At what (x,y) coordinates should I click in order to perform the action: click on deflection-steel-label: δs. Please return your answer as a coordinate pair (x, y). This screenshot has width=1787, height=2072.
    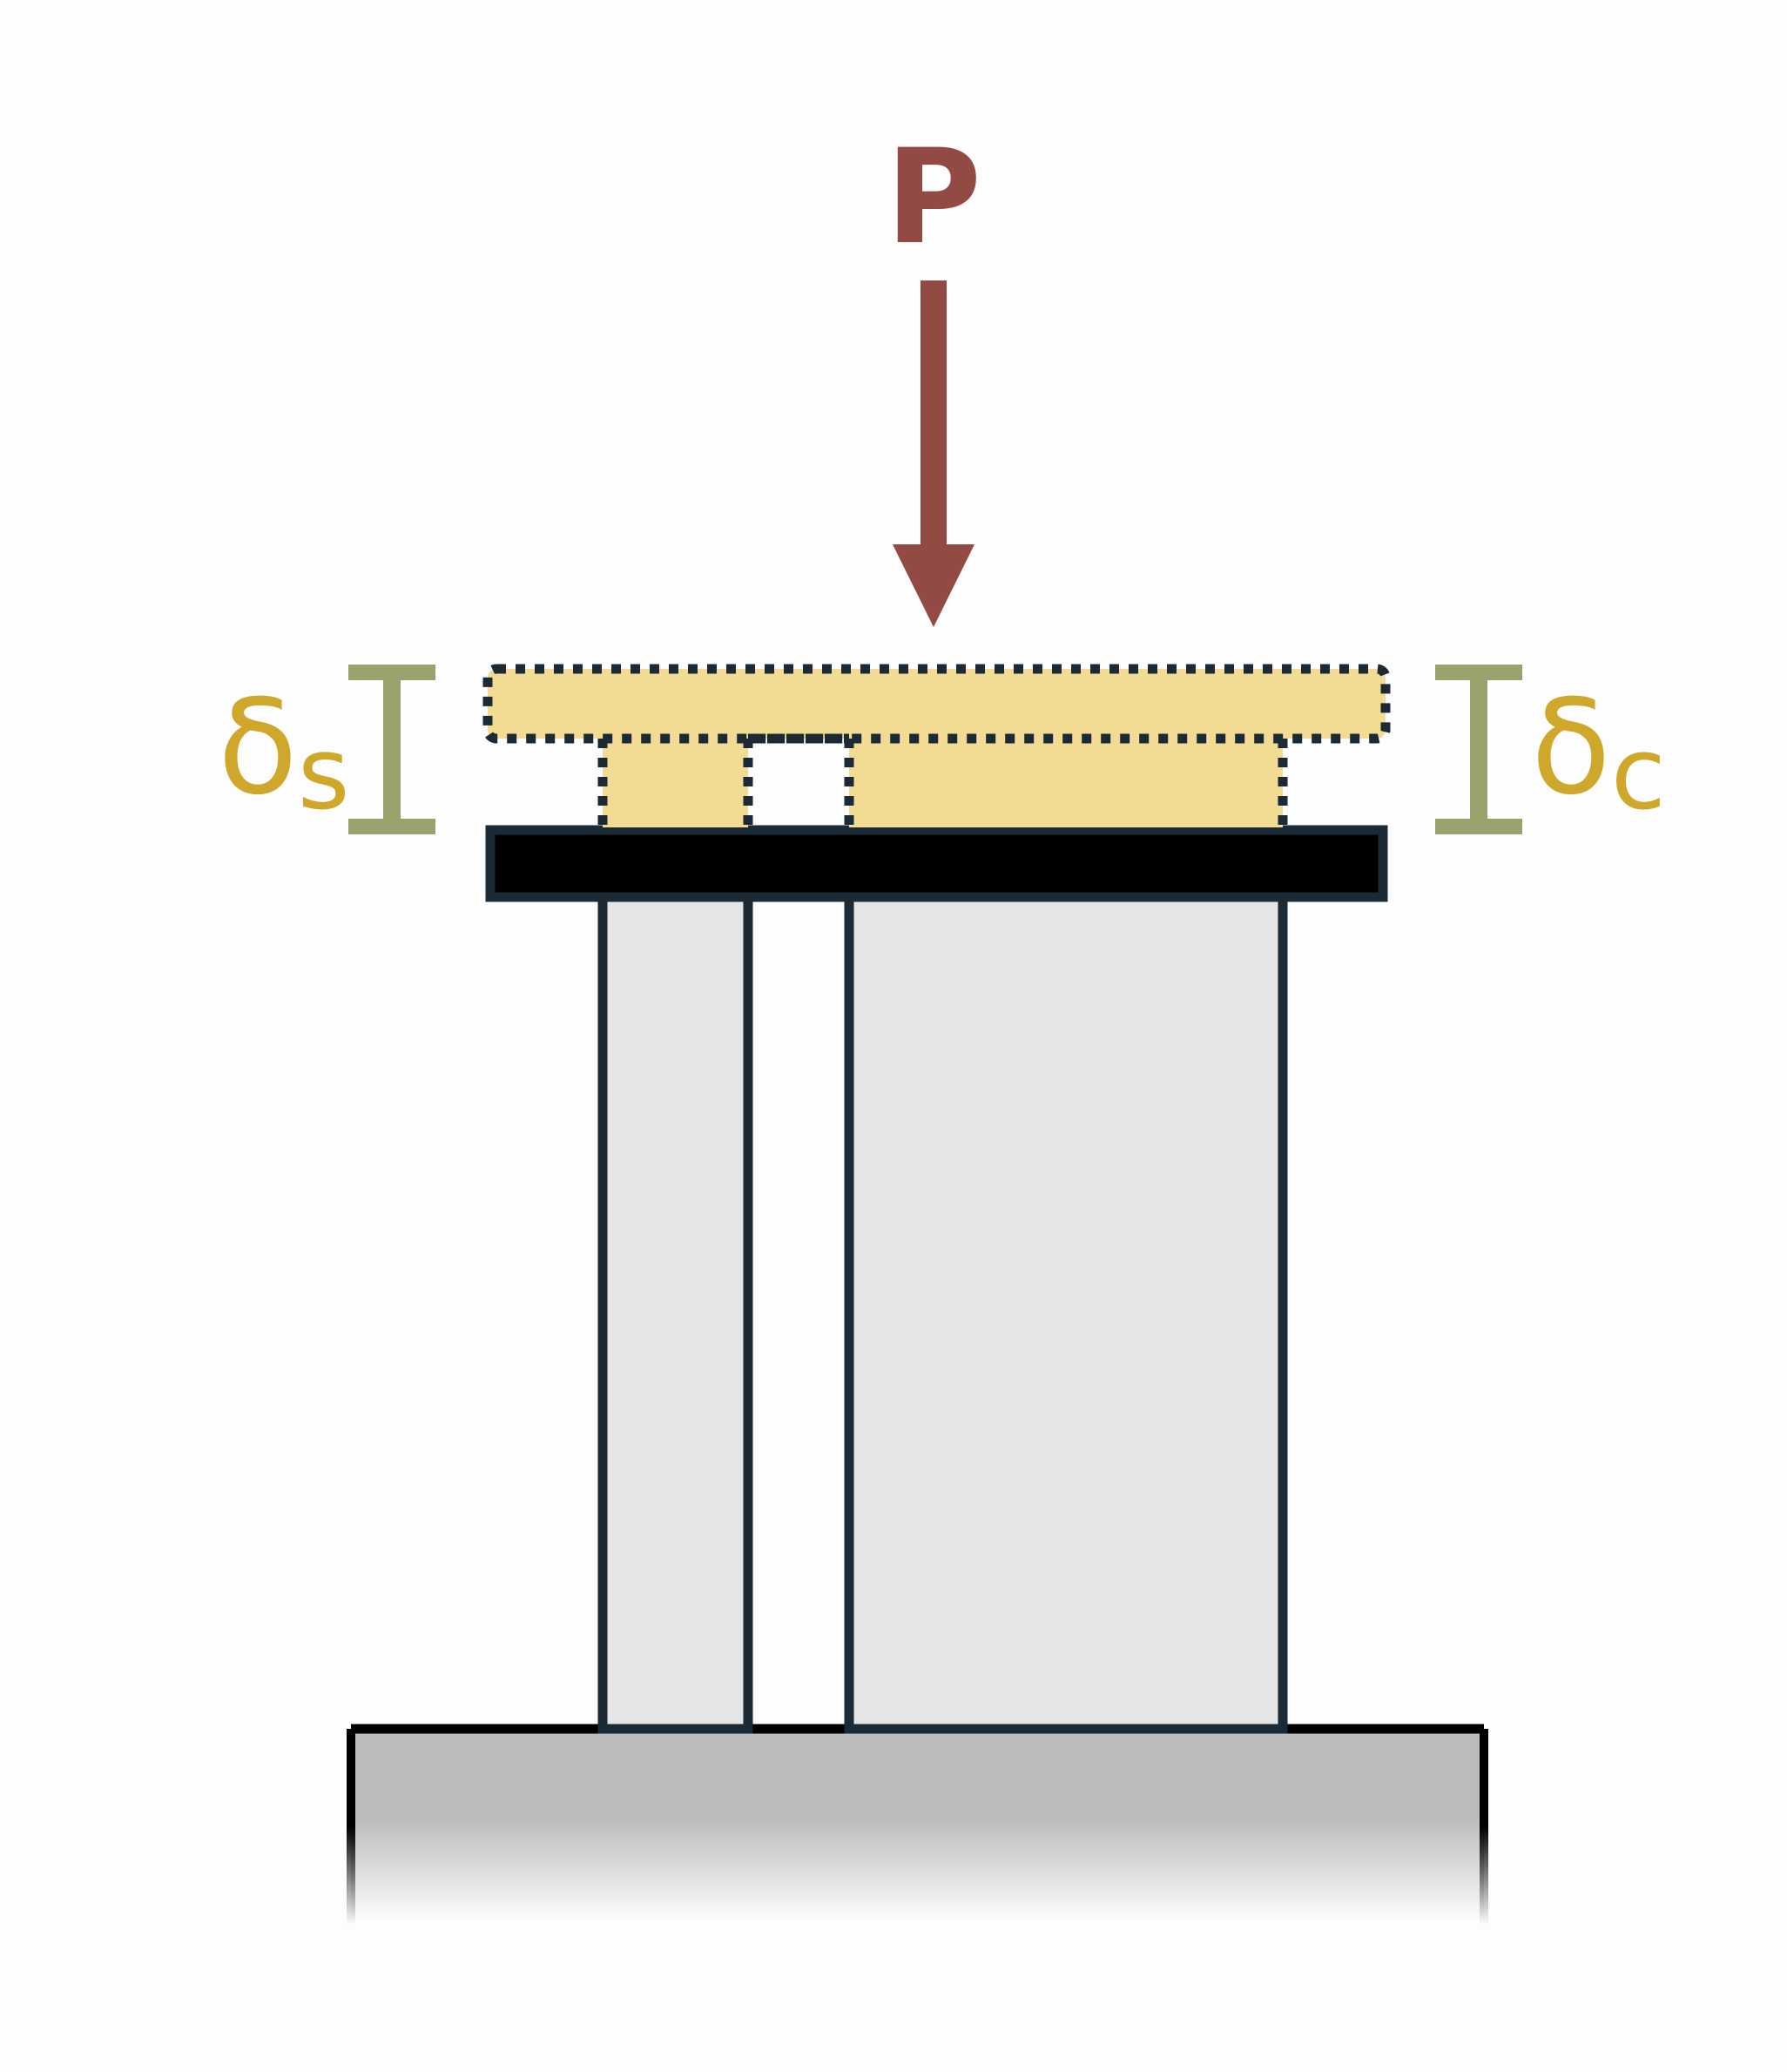
    Looking at the image, I should click on (284, 752).